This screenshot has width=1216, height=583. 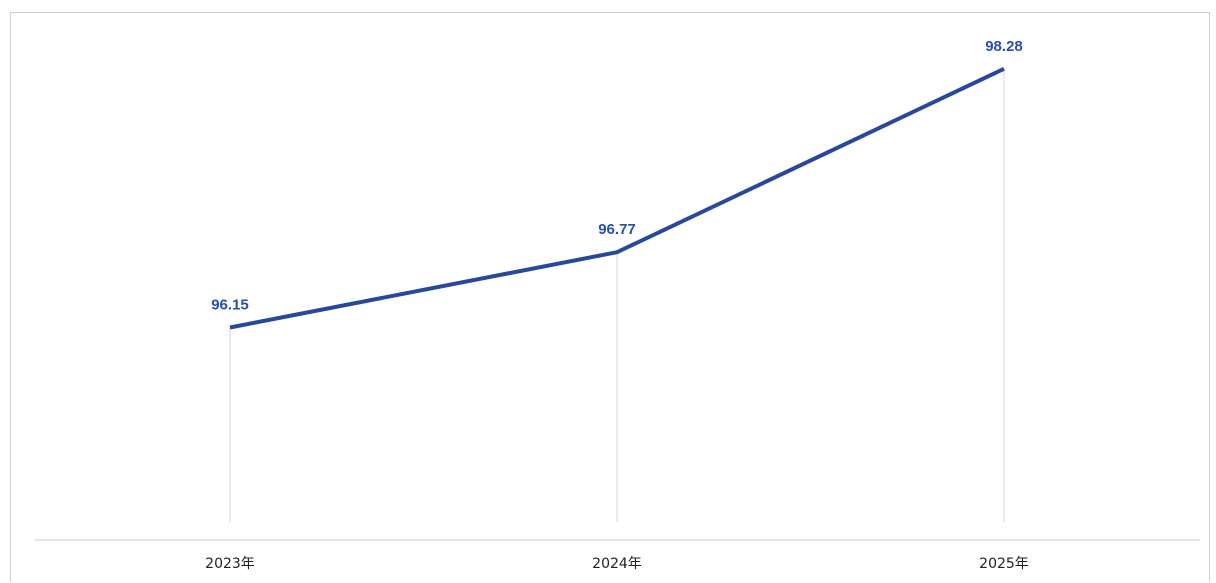 What do you see at coordinates (230, 564) in the screenshot?
I see `x-tick-label-1: 2023年` at bounding box center [230, 564].